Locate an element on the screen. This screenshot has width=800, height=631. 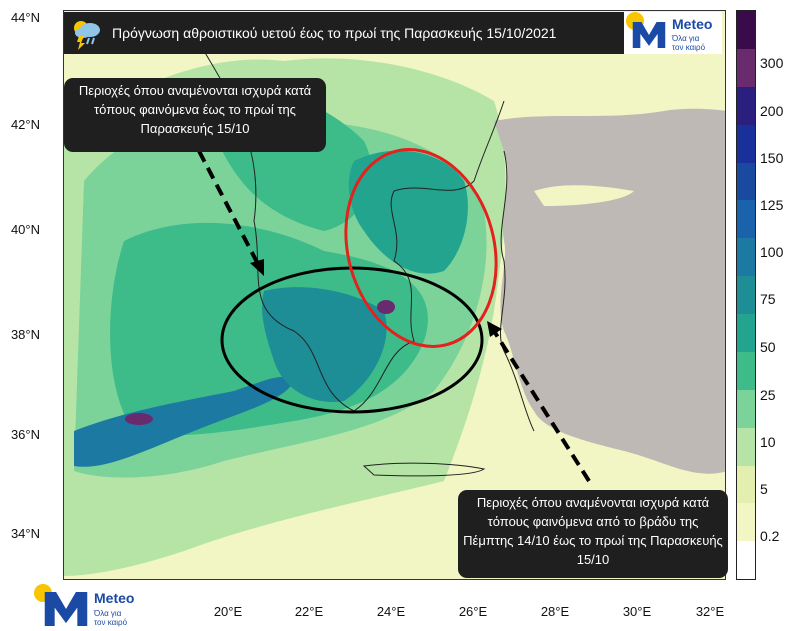
highlight-ellipse-east is located at coordinates (421, 248).